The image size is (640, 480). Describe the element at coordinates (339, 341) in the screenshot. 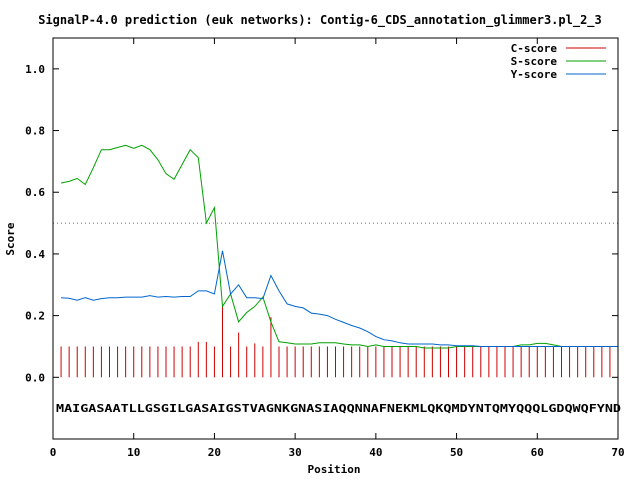

I see `c-score-impulses` at that location.